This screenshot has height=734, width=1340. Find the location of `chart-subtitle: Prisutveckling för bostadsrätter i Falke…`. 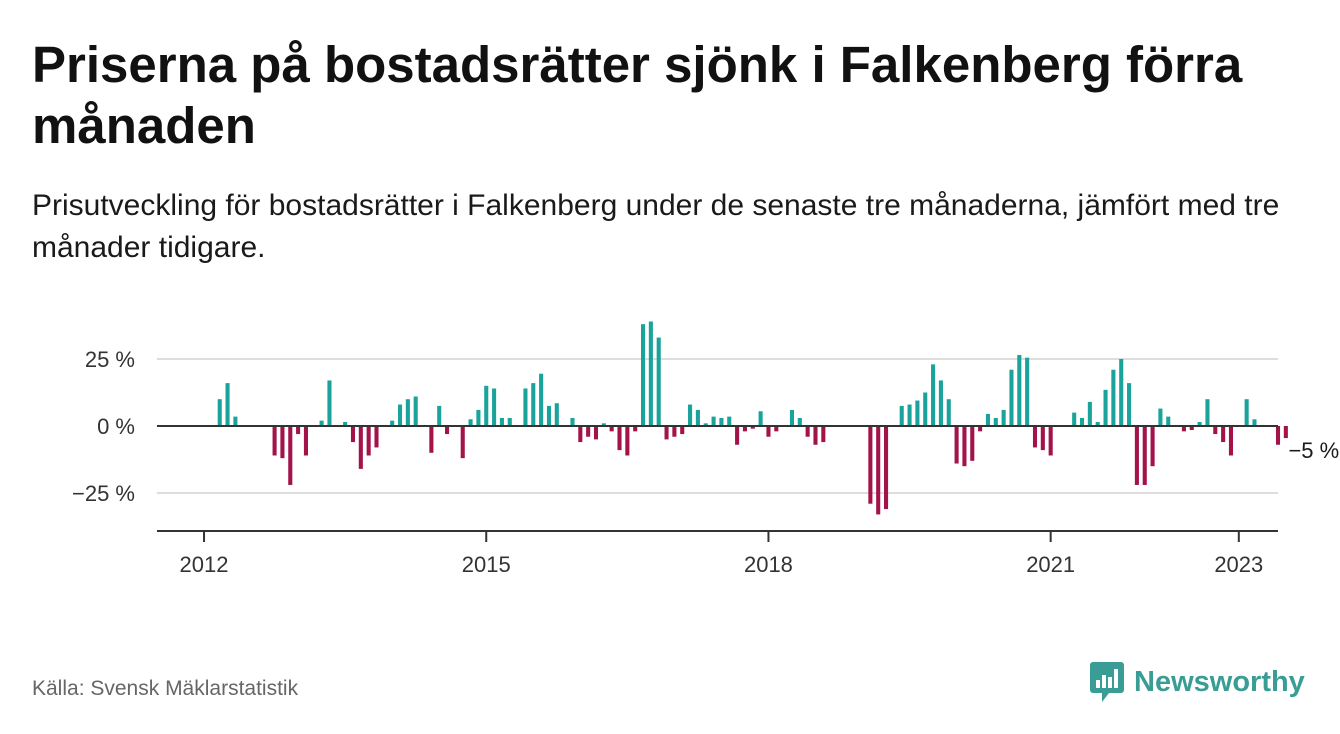

chart-subtitle: Prisutveckling för bostadsrätter i Falke… is located at coordinates (656, 226).